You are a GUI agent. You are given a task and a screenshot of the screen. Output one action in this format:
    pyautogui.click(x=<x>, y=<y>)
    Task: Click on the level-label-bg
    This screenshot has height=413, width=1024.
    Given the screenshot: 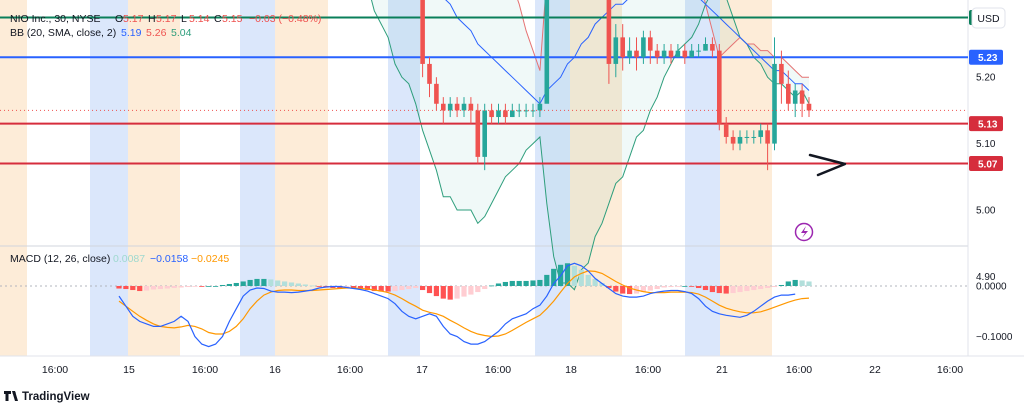 What is the action you would take?
    pyautogui.click(x=986, y=164)
    